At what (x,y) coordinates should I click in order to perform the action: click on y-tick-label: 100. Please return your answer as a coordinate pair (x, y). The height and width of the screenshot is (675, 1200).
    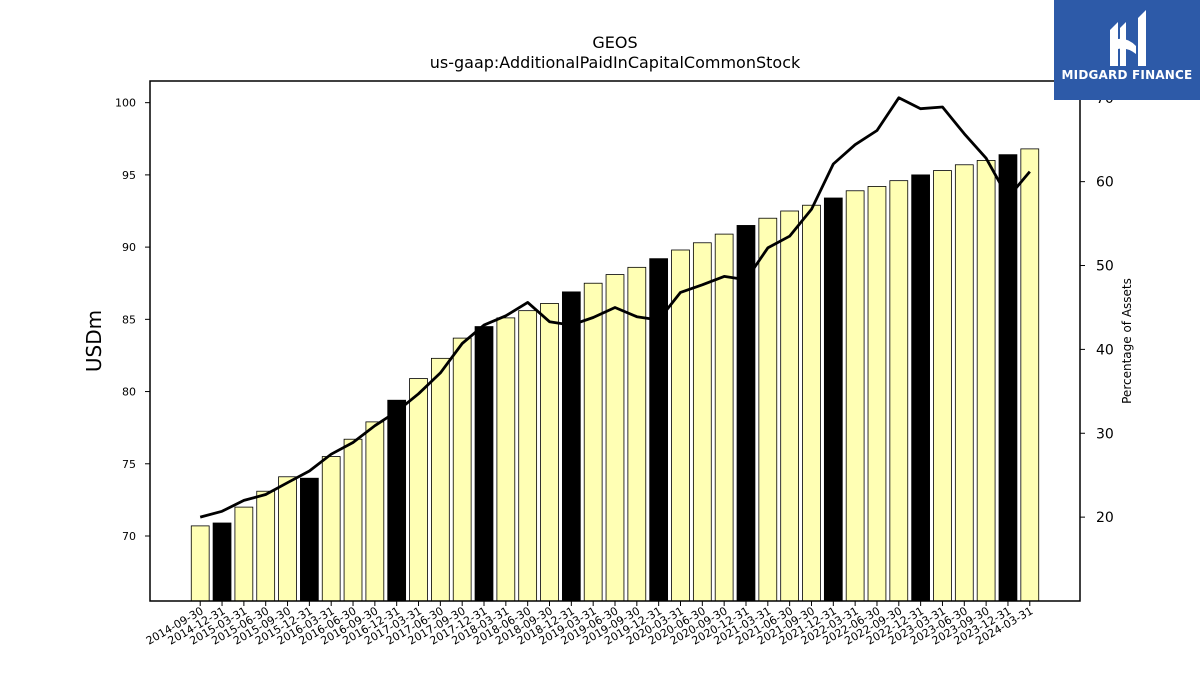
    Looking at the image, I should click on (125, 103).